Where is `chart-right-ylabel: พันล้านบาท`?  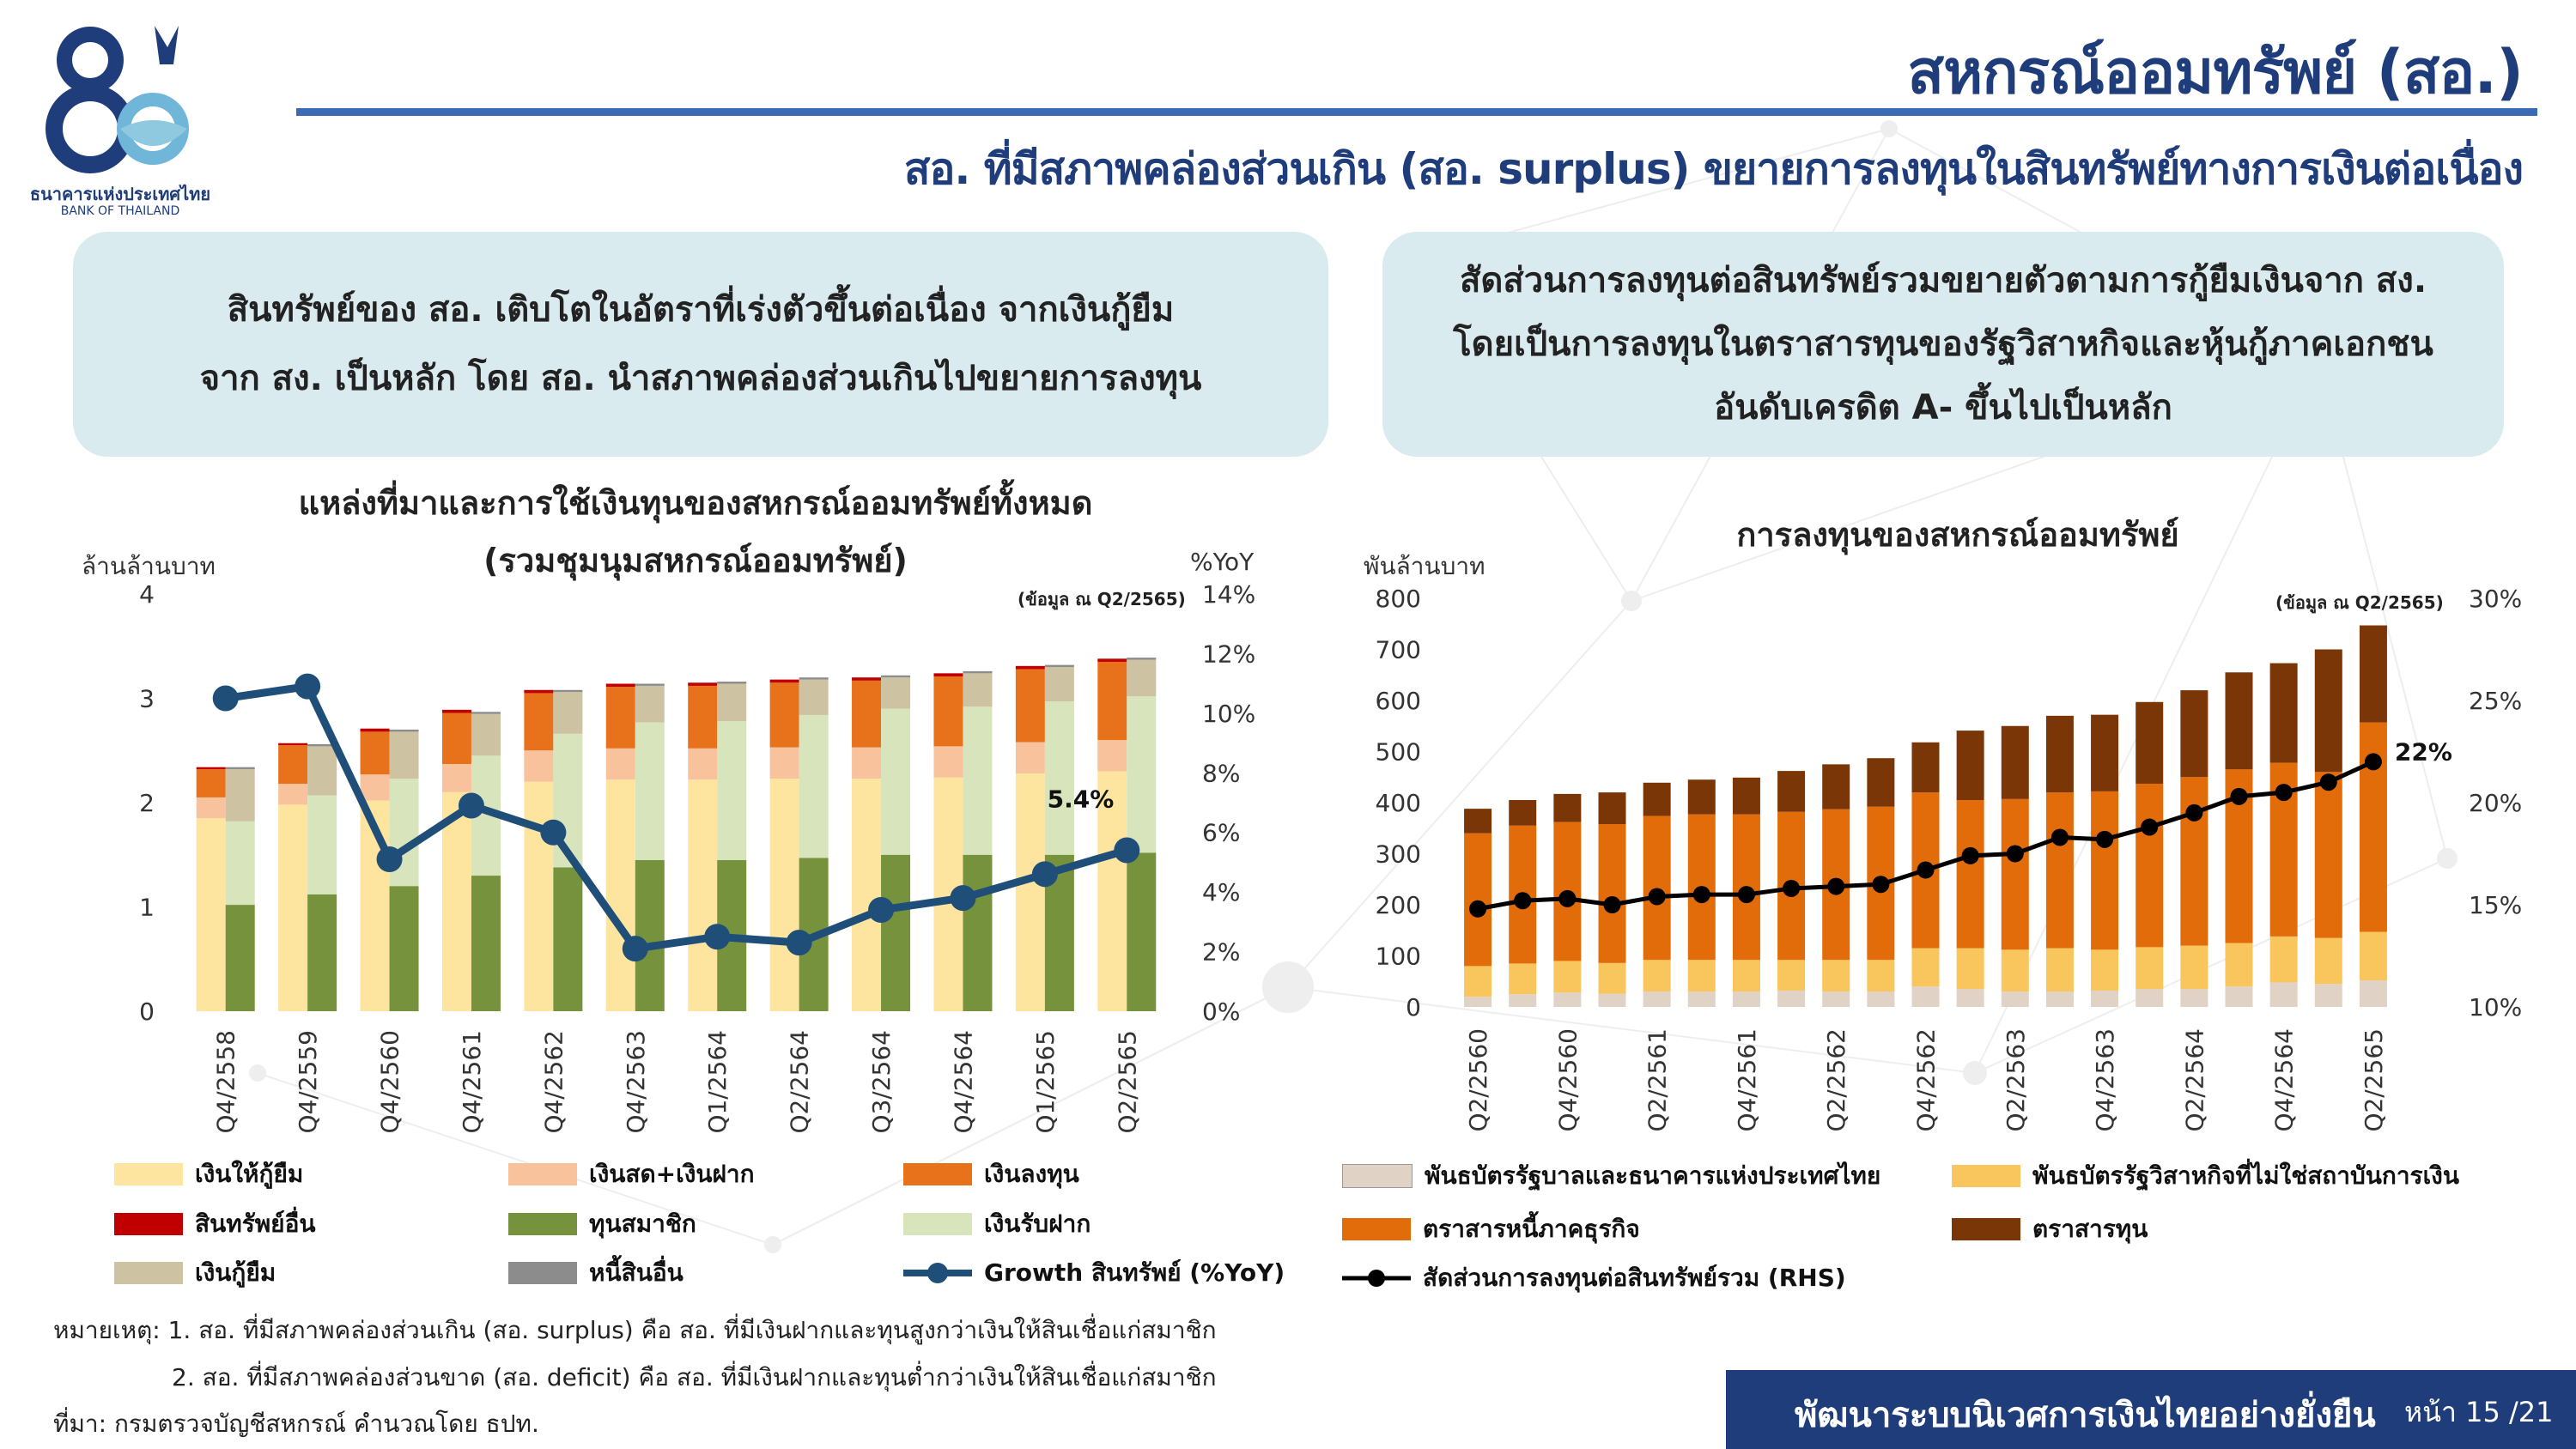
chart-right-ylabel: พันล้านบาท is located at coordinates (1425, 566).